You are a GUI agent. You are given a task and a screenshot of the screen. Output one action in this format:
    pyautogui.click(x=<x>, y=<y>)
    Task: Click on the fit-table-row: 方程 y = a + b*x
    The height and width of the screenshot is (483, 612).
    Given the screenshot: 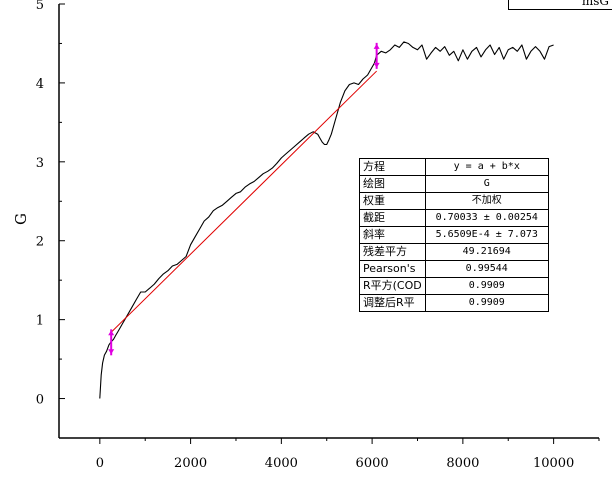 What is the action you would take?
    pyautogui.click(x=454, y=167)
    